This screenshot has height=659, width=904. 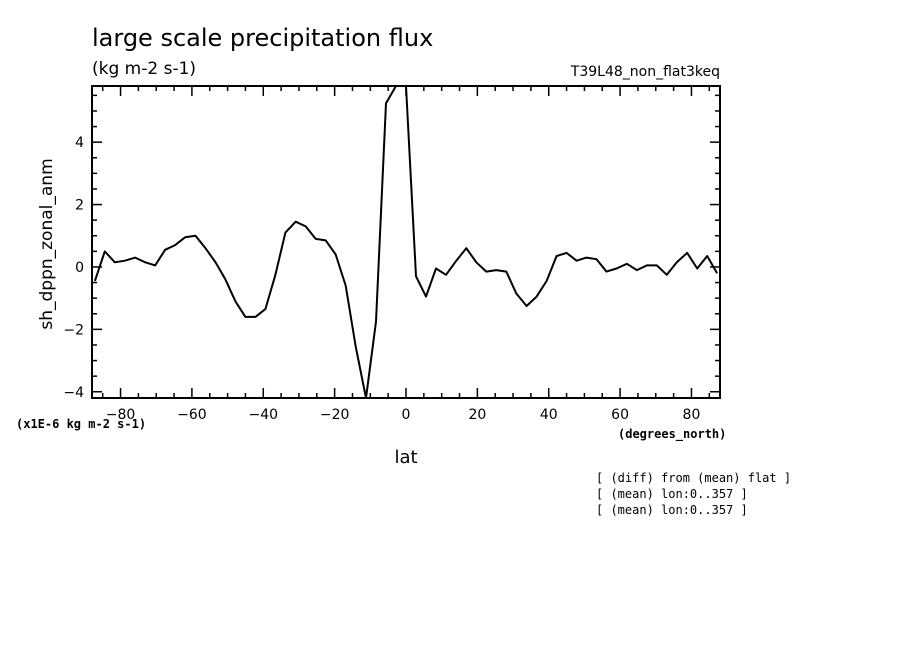 I want to click on x-tick-label: 60, so click(x=620, y=415).